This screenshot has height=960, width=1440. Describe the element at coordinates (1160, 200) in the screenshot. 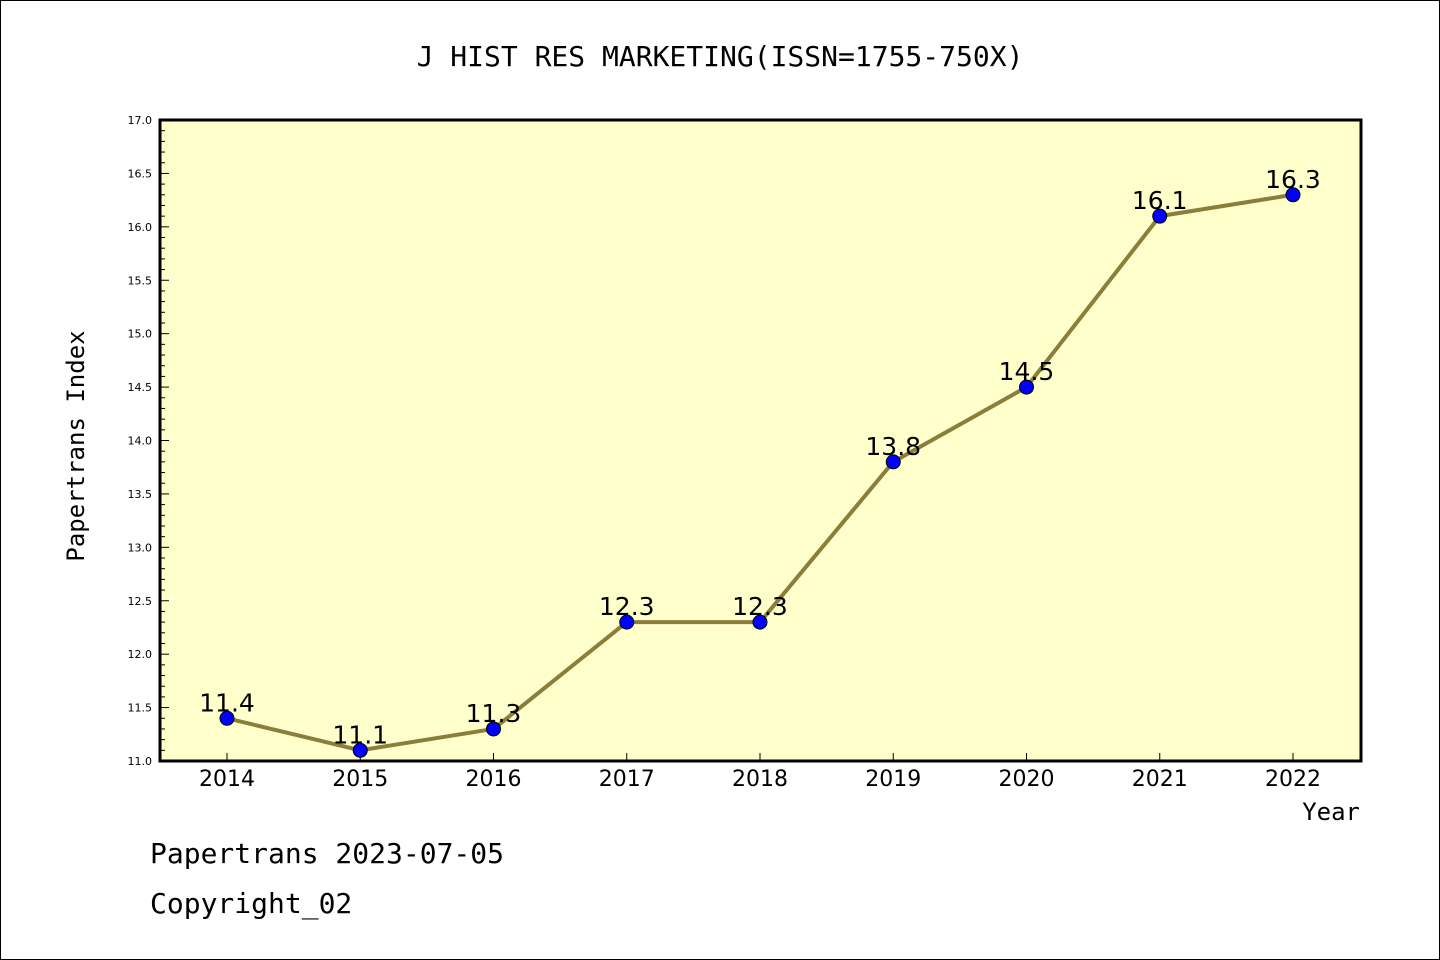

I see `data-label: 16.1` at that location.